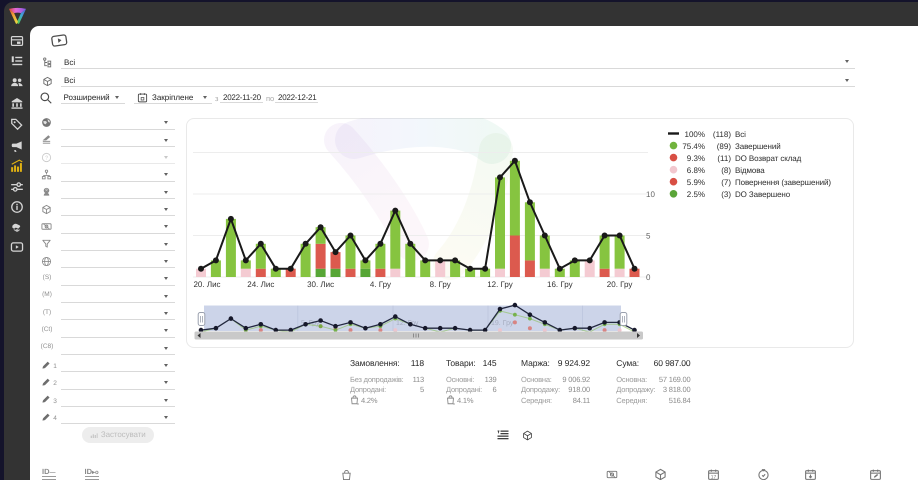 The width and height of the screenshot is (918, 480). I want to click on svg-text: 20. Гру, so click(620, 284).